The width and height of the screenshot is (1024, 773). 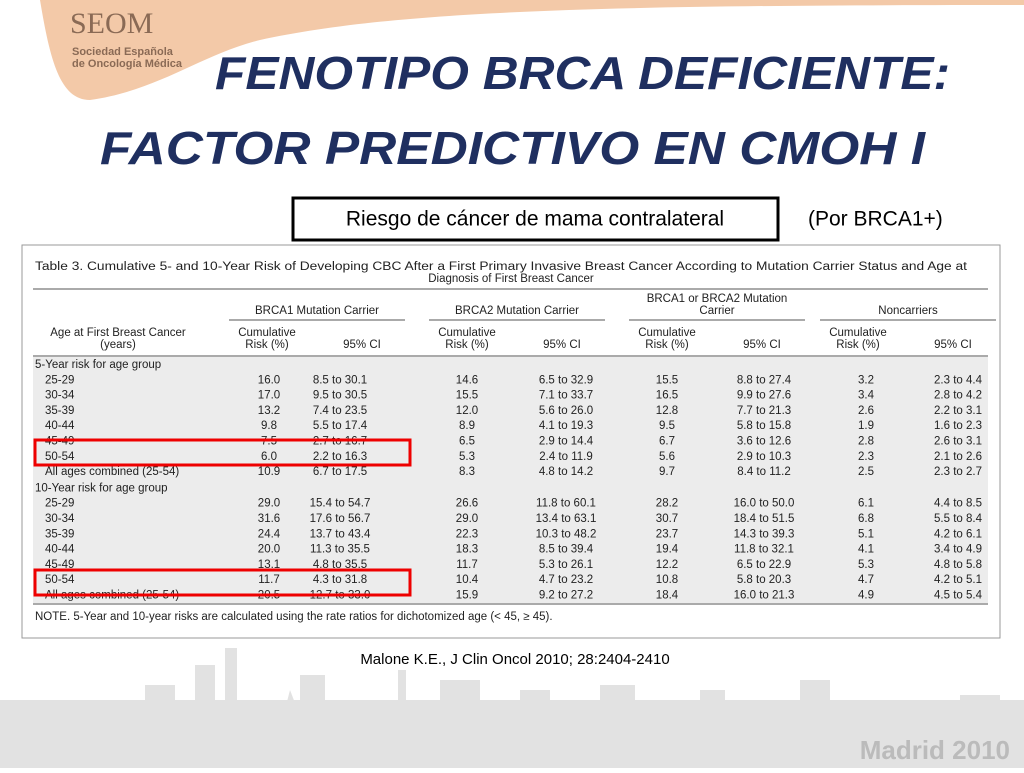 What do you see at coordinates (866, 396) in the screenshot?
I see `cell: 3.4` at bounding box center [866, 396].